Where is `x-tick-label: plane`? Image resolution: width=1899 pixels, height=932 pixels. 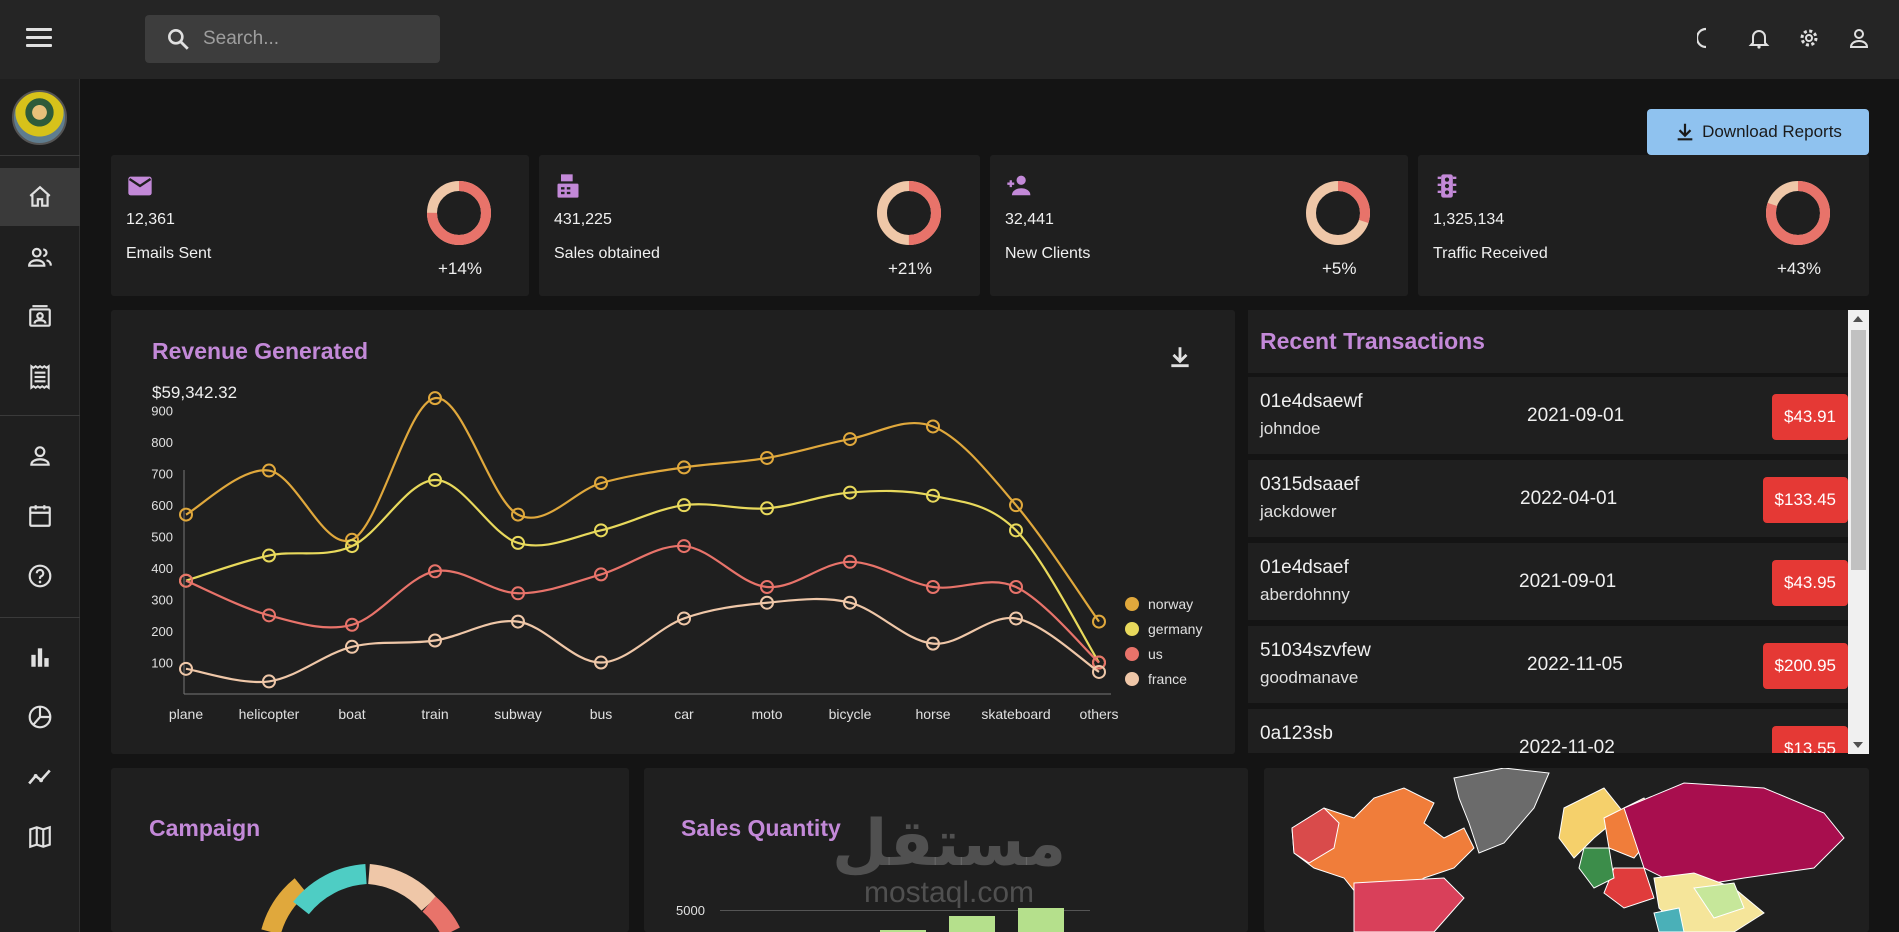
x-tick-label: plane is located at coordinates (186, 714).